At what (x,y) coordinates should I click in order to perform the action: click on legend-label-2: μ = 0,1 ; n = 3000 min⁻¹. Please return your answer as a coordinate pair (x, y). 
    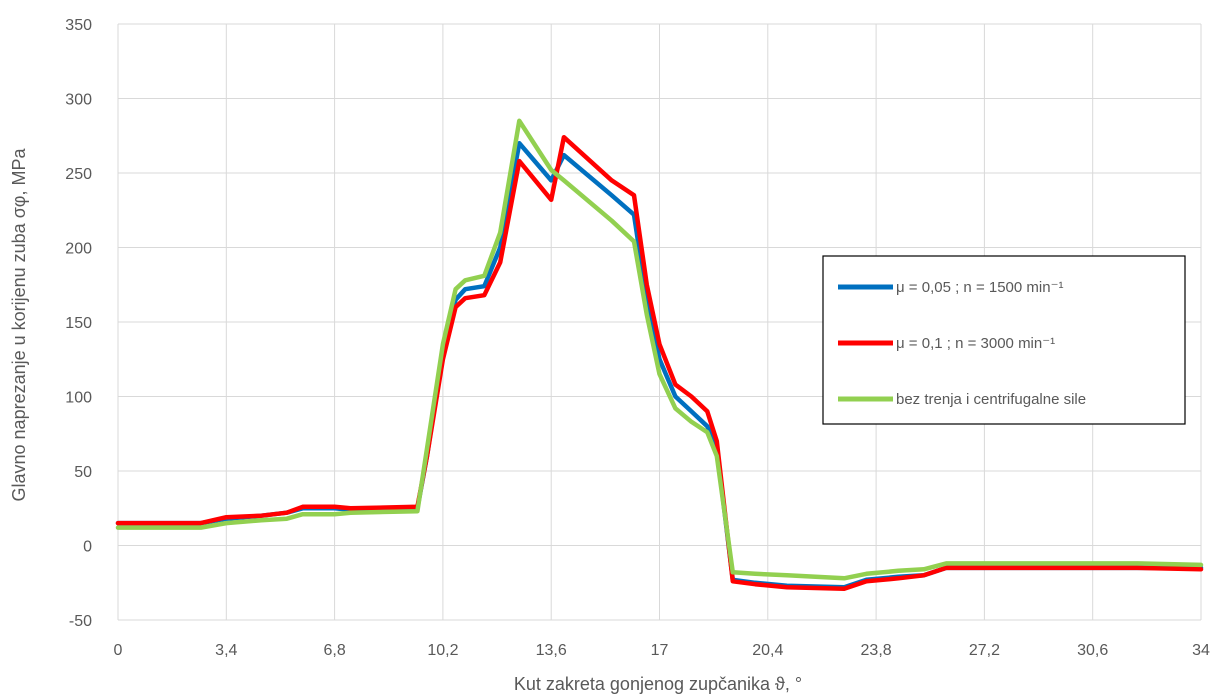
    Looking at the image, I should click on (975, 343).